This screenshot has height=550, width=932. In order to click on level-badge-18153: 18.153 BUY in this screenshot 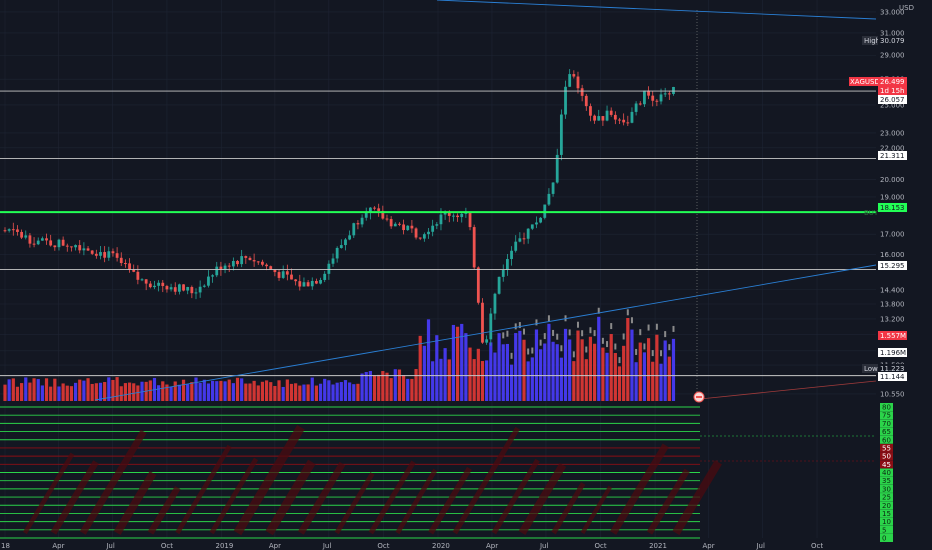, I will do `click(885, 210)`.